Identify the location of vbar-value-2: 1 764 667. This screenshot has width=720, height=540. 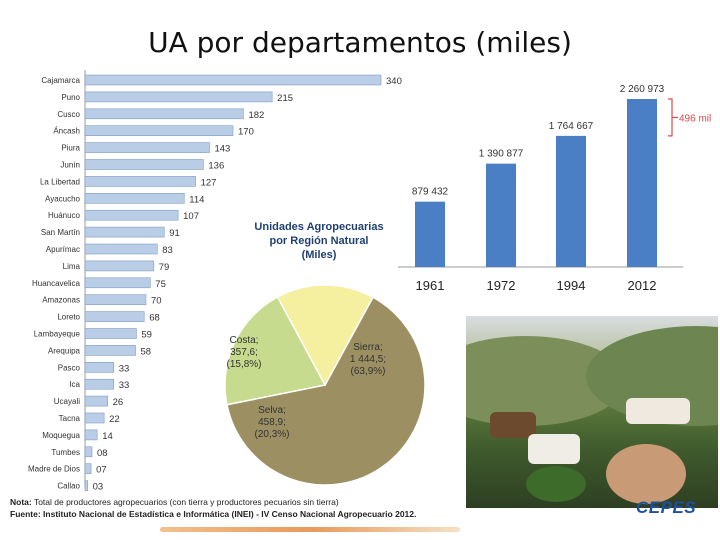
(571, 126).